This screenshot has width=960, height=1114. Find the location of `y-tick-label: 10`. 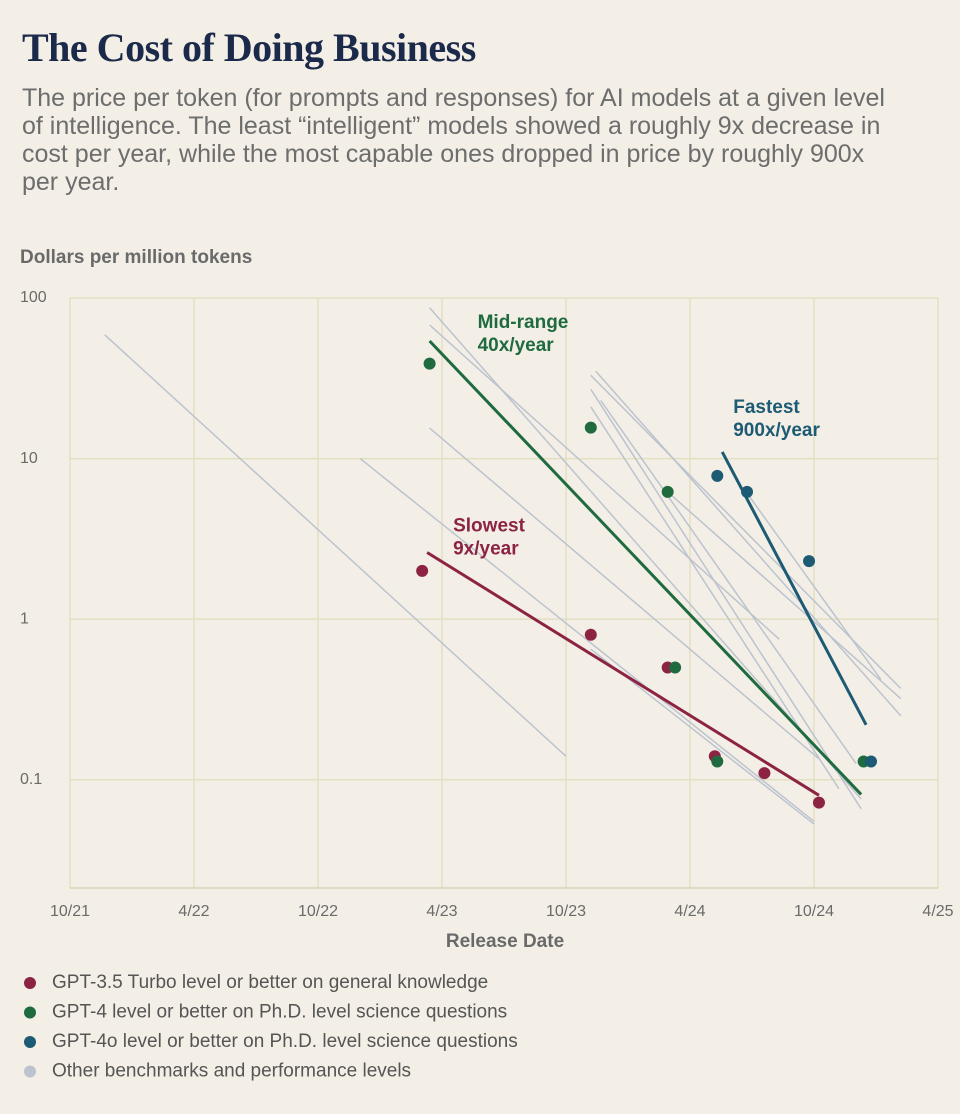

y-tick-label: 10 is located at coordinates (29, 458).